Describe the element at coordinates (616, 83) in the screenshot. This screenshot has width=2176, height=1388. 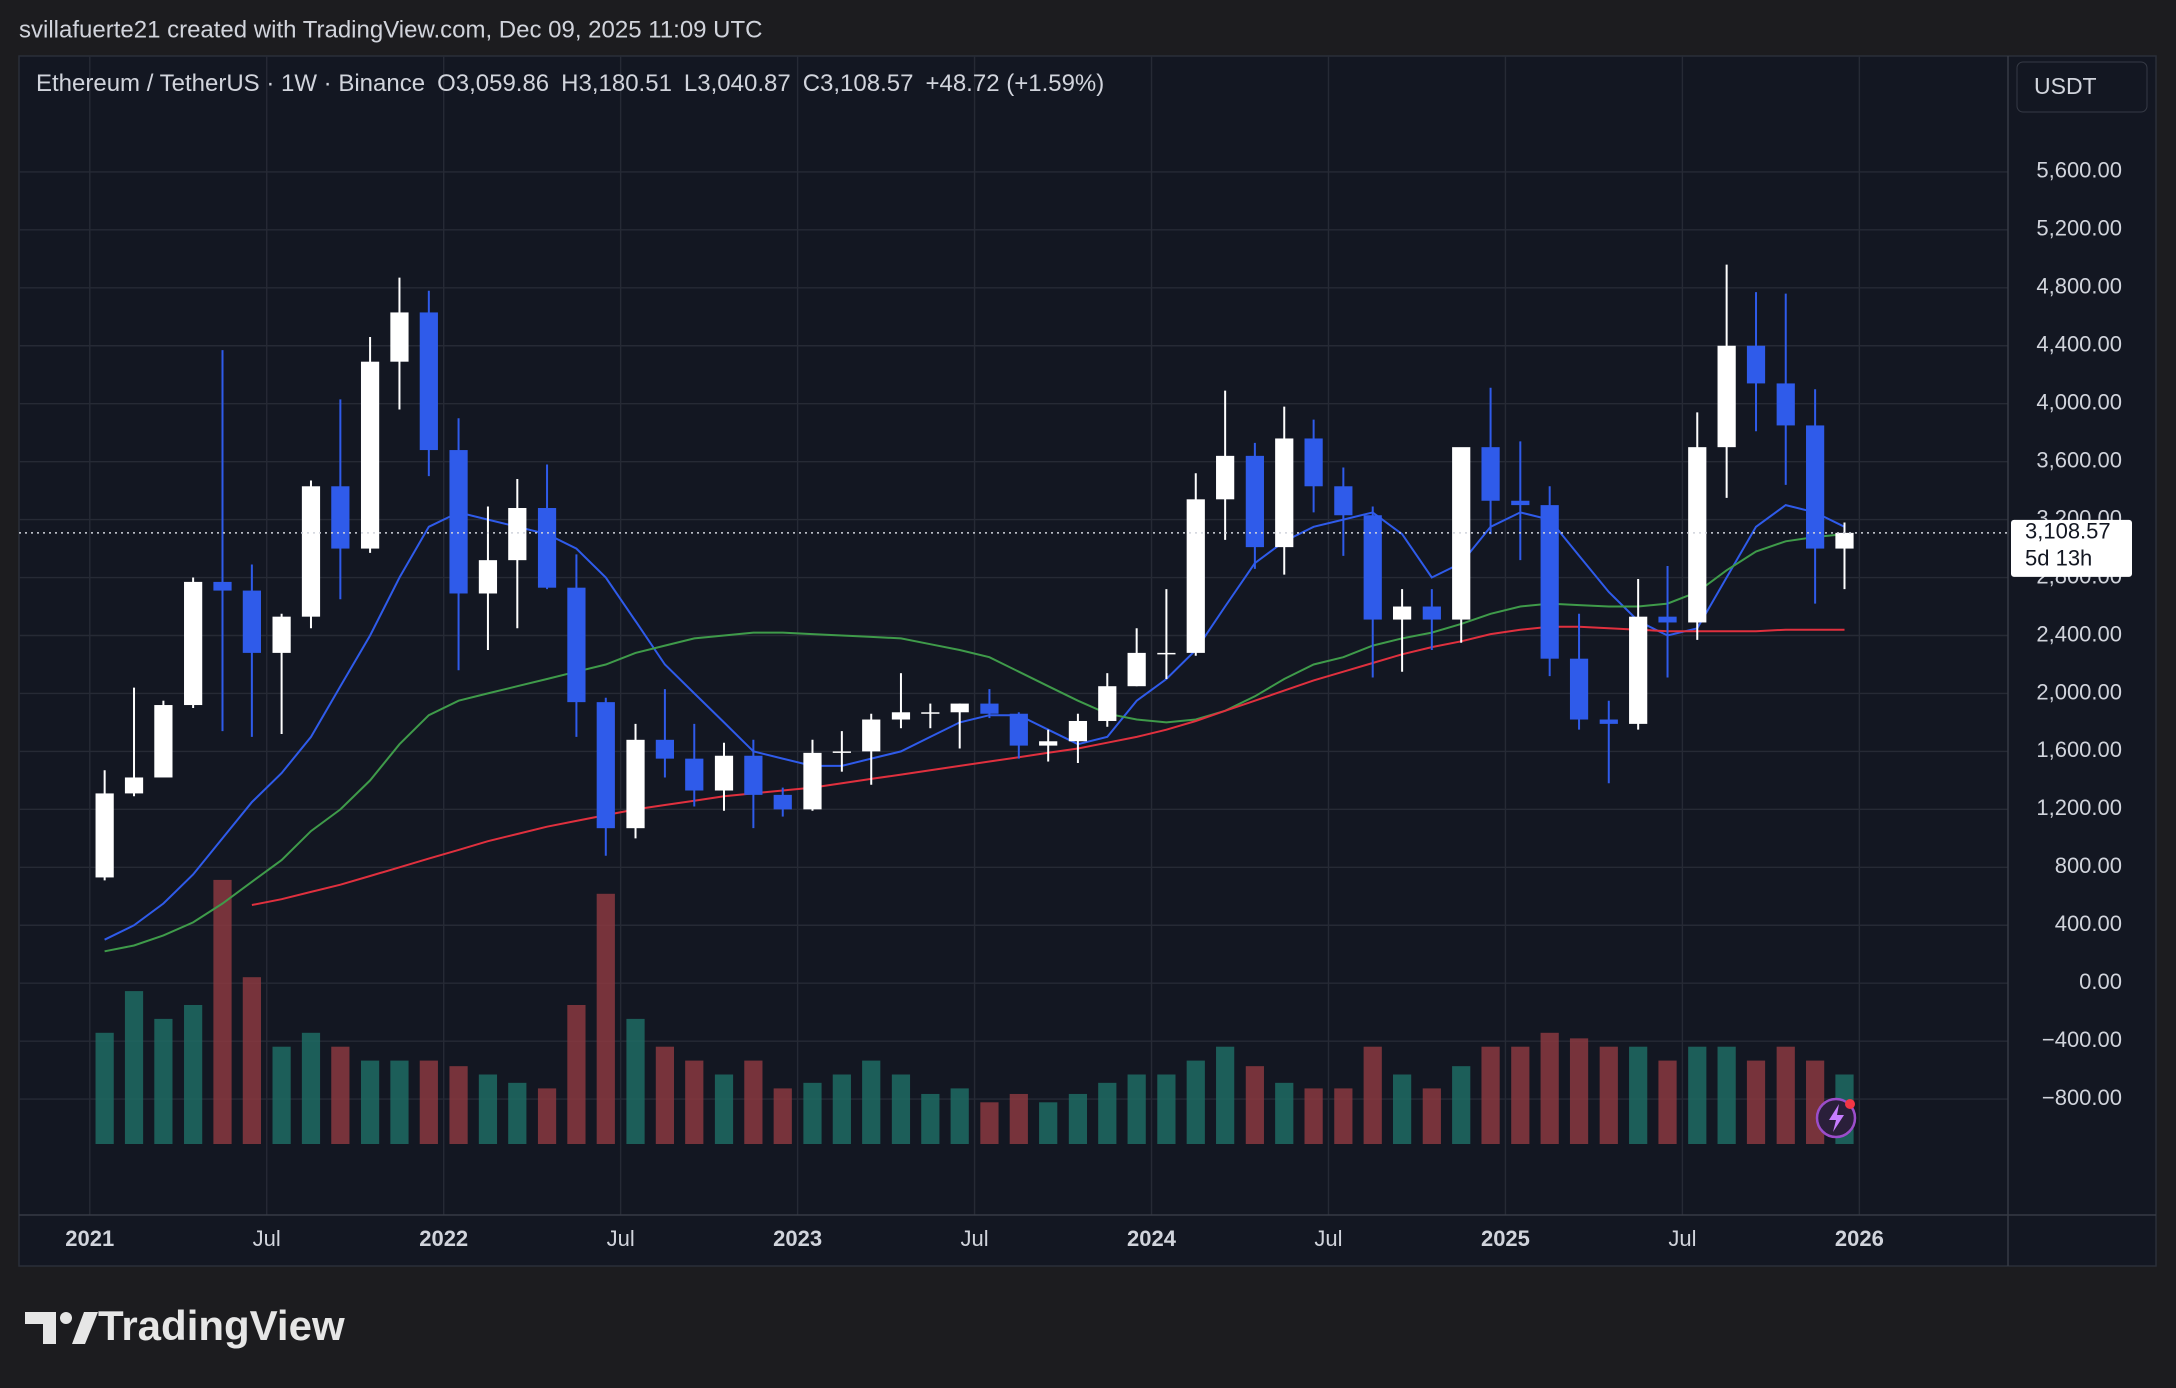
I see `high: H3,180.51` at that location.